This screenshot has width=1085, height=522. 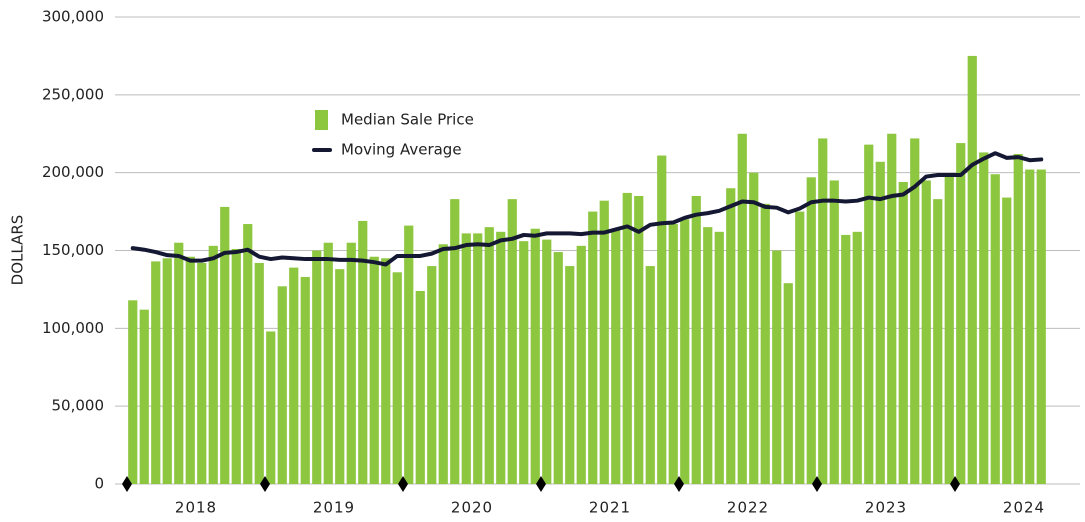 I want to click on legend-label: Median Sale Price, so click(x=407, y=120).